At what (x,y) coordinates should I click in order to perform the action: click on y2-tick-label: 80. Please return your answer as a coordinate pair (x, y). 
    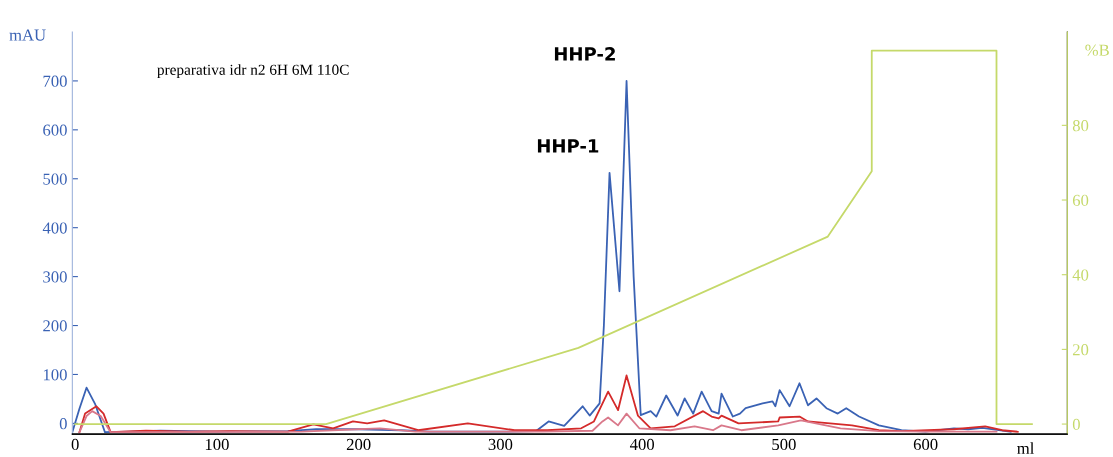
    Looking at the image, I should click on (1080, 126).